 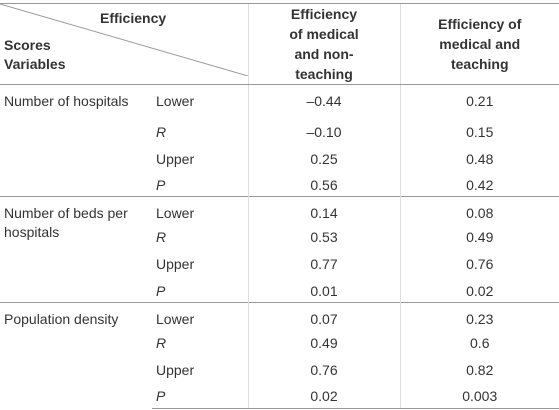 What do you see at coordinates (35, 64) in the screenshot?
I see `corner-line: Variables` at bounding box center [35, 64].